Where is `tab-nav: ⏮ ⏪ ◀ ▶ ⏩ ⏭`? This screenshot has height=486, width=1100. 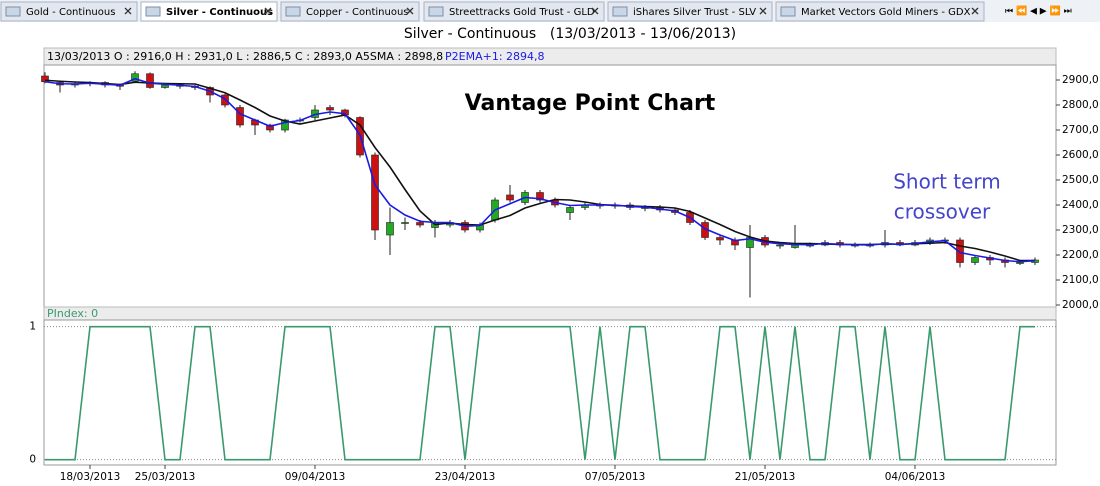
tab-nav: ⏮ ⏪ ◀ ▶ ⏩ ⏭ is located at coordinates (1038, 11).